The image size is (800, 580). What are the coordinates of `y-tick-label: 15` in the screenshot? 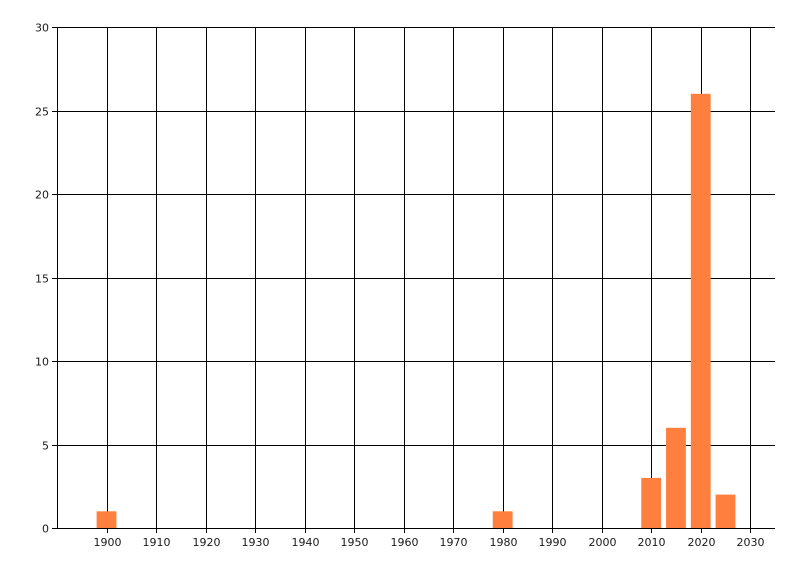 It's located at (42, 279).